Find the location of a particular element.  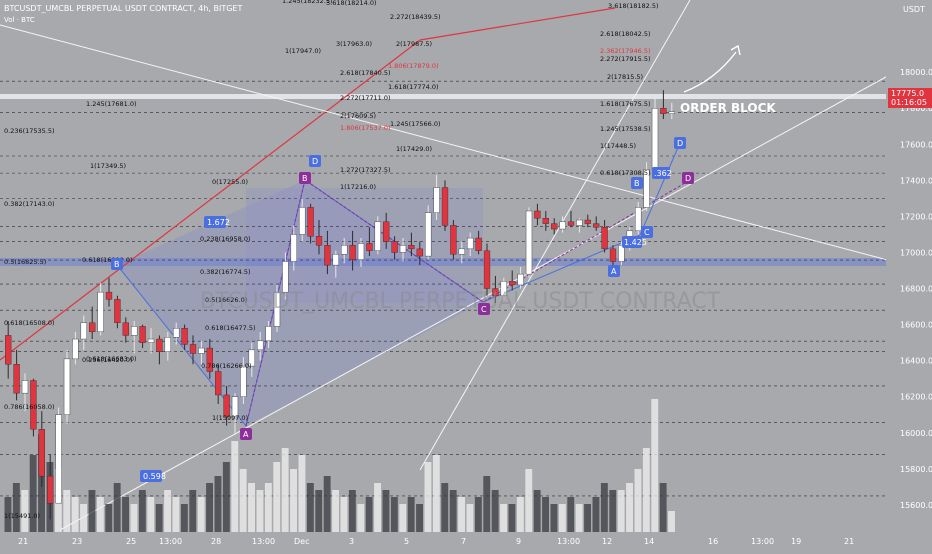

trendline-red-upper is located at coordinates (517, 24).